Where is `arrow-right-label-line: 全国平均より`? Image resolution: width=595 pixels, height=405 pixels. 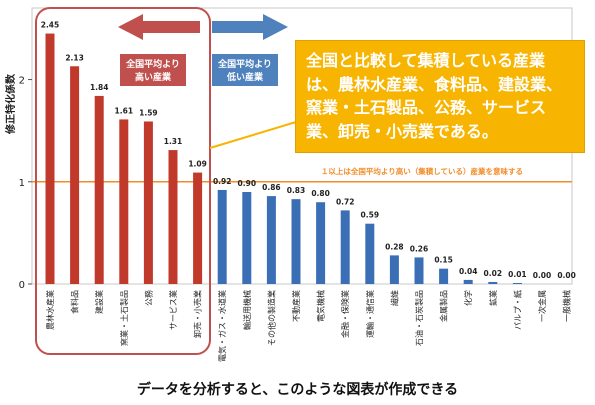 arrow-right-label-line: 全国平均より is located at coordinates (244, 64).